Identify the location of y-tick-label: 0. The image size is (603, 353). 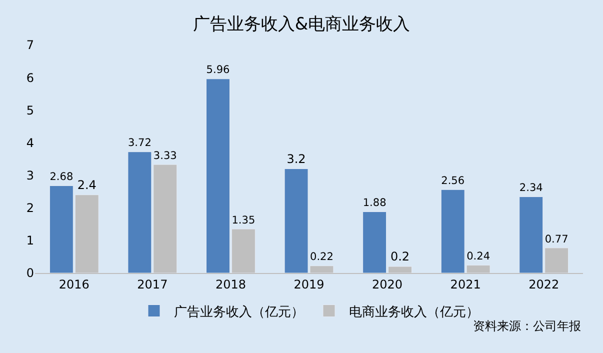
(30, 273).